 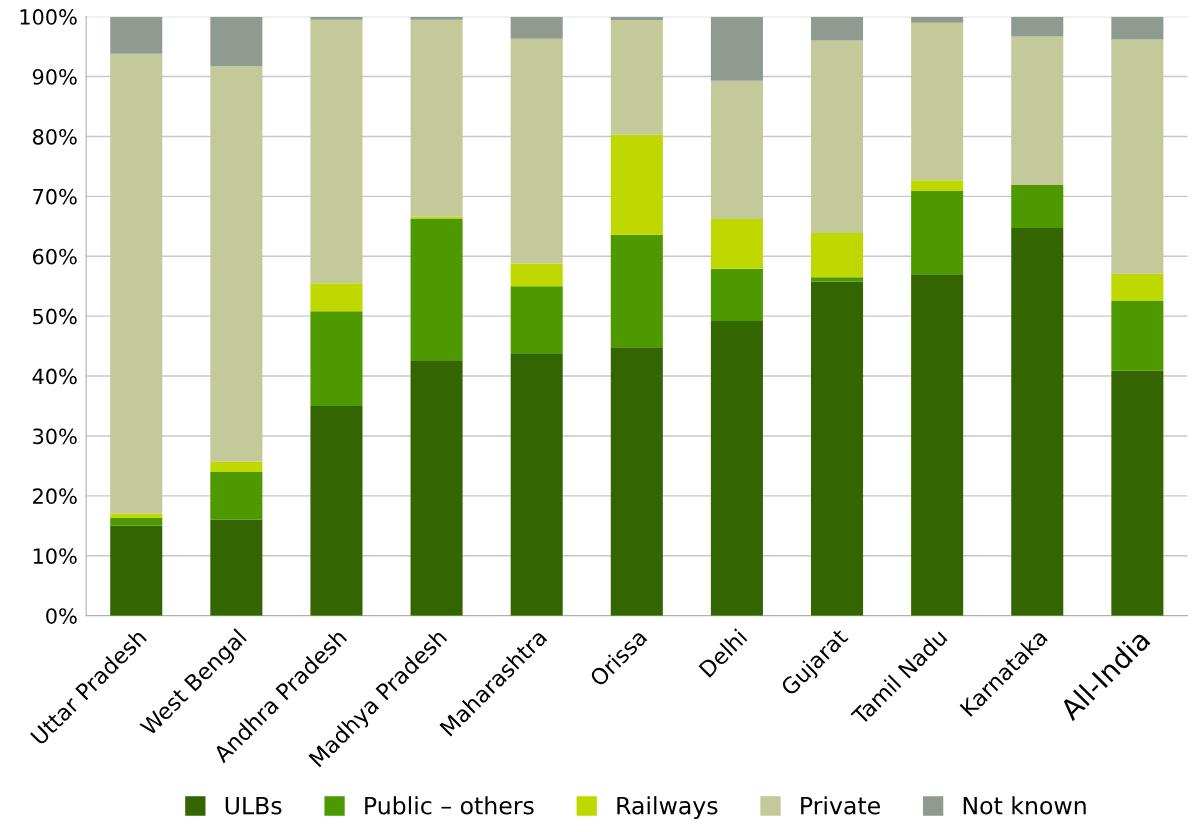 What do you see at coordinates (55, 496) in the screenshot?
I see `y-tick-label: 20%` at bounding box center [55, 496].